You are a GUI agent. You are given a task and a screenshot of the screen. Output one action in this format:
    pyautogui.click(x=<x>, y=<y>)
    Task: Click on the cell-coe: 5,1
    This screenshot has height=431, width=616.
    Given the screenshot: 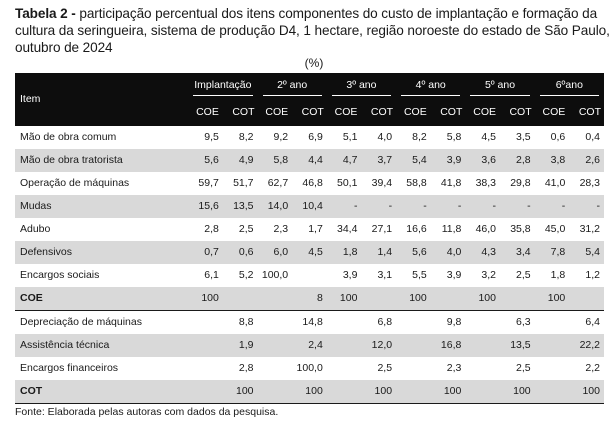 What is the action you would take?
    pyautogui.click(x=350, y=137)
    